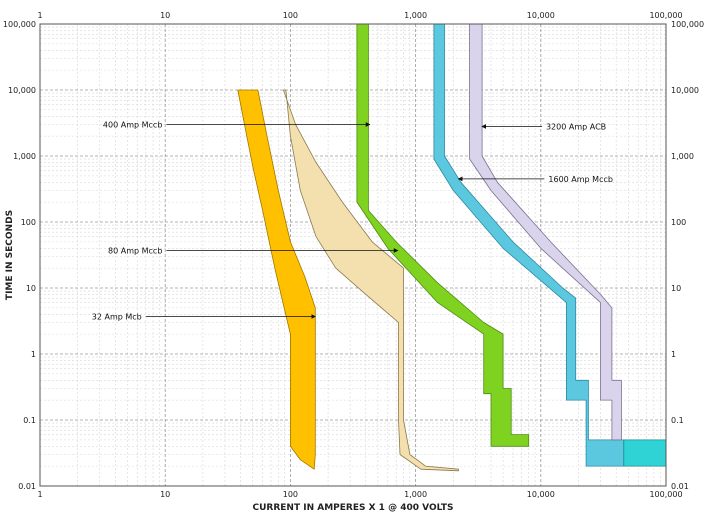 The width and height of the screenshot is (704, 518). Describe the element at coordinates (682, 156) in the screenshot. I see `y-tick-label-right: 1,000` at that location.